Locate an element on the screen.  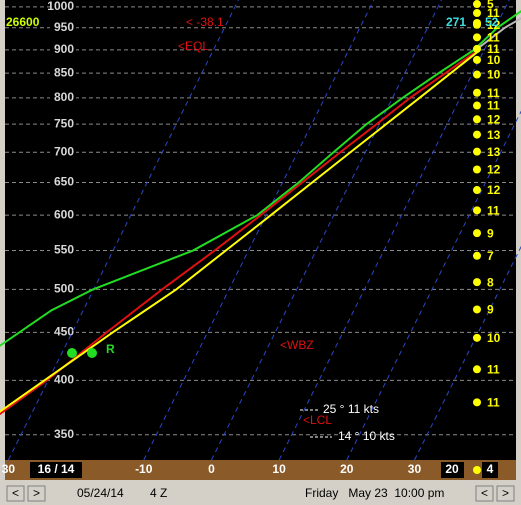
y-tick-label: 900 is located at coordinates (64, 49).